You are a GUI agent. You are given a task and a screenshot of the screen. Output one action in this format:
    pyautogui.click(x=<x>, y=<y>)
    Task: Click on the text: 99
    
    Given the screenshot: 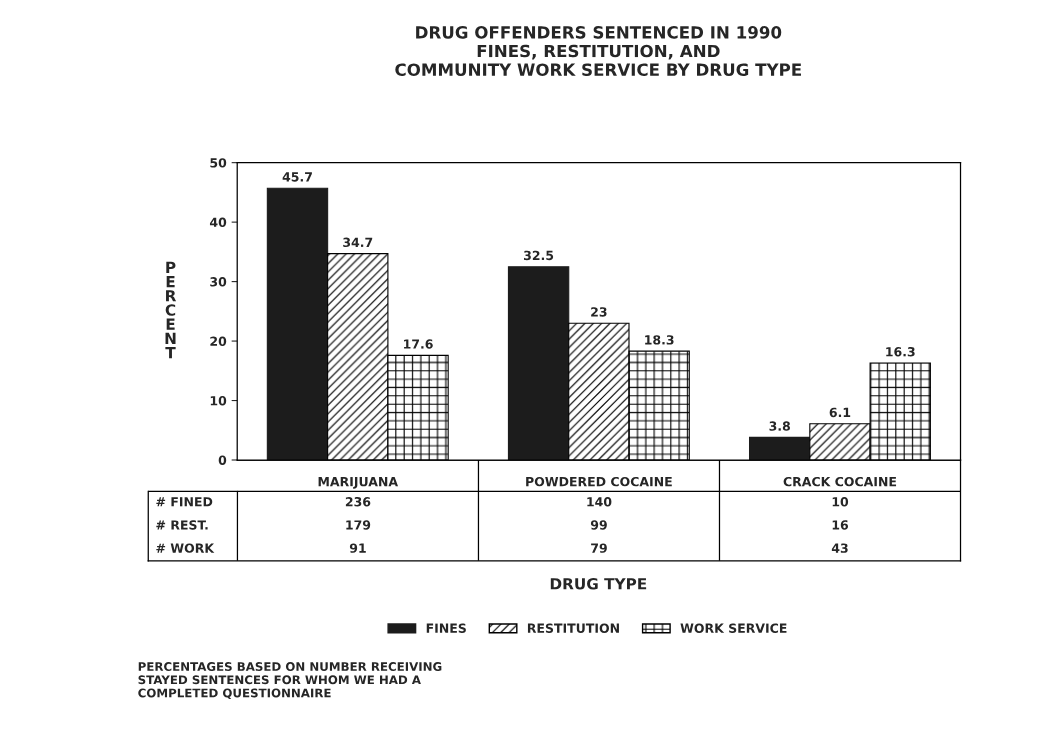 What is the action you would take?
    pyautogui.click(x=598, y=525)
    